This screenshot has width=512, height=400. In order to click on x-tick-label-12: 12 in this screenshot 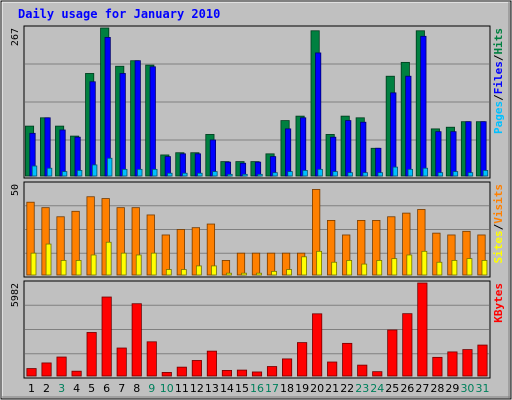, I will do `click(197, 388)`.